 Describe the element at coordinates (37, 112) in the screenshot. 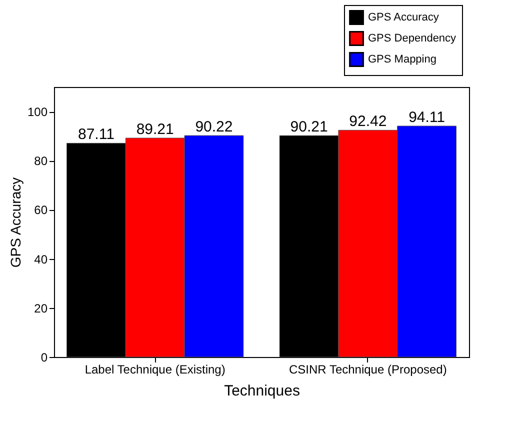

I see `y-tick-label: 100` at that location.